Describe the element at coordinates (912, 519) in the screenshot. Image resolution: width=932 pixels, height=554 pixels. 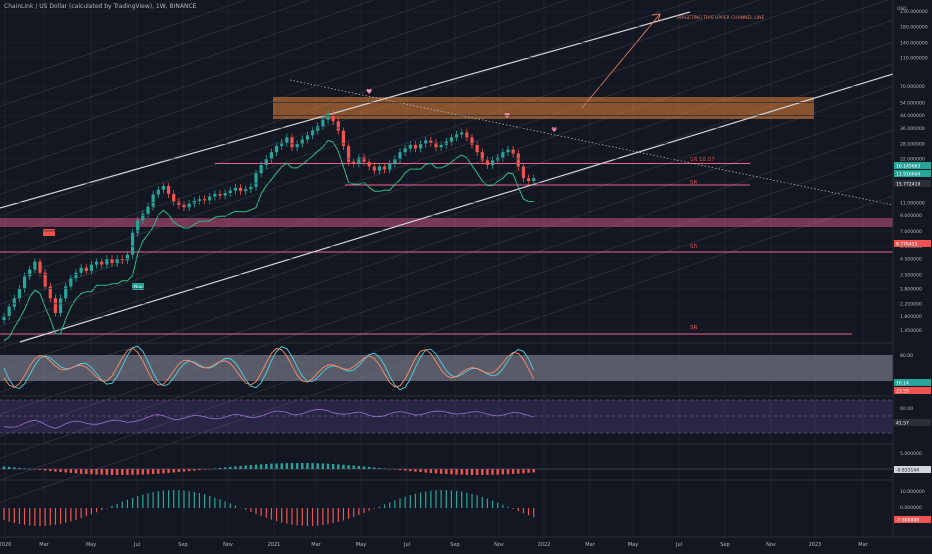
I see `osc-badge-bg` at that location.